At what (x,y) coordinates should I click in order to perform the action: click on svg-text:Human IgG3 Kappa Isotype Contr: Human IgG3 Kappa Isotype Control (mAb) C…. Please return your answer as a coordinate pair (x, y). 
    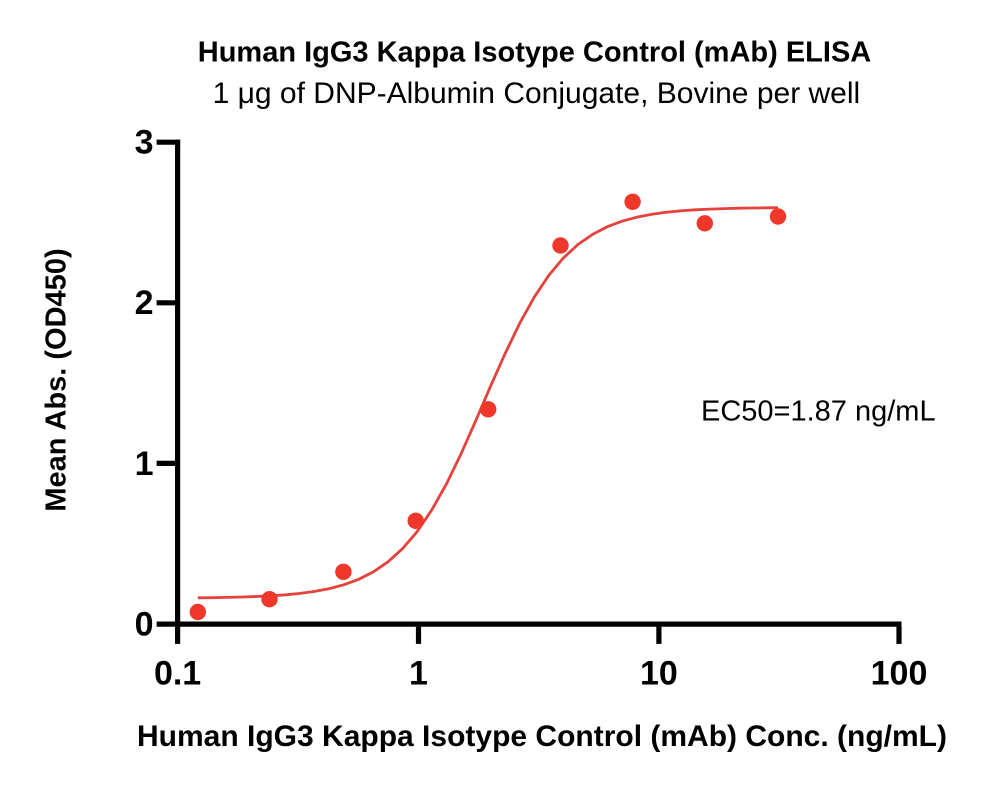
    Looking at the image, I should click on (542, 736).